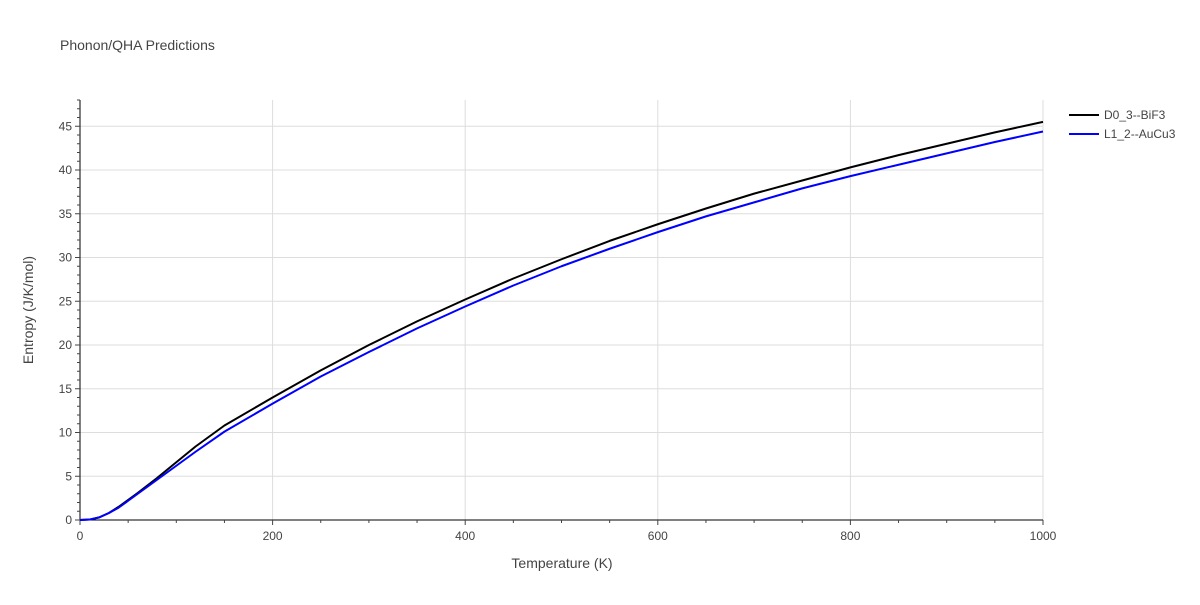  I want to click on legend-item: D0_3--BiF3, so click(1117, 115).